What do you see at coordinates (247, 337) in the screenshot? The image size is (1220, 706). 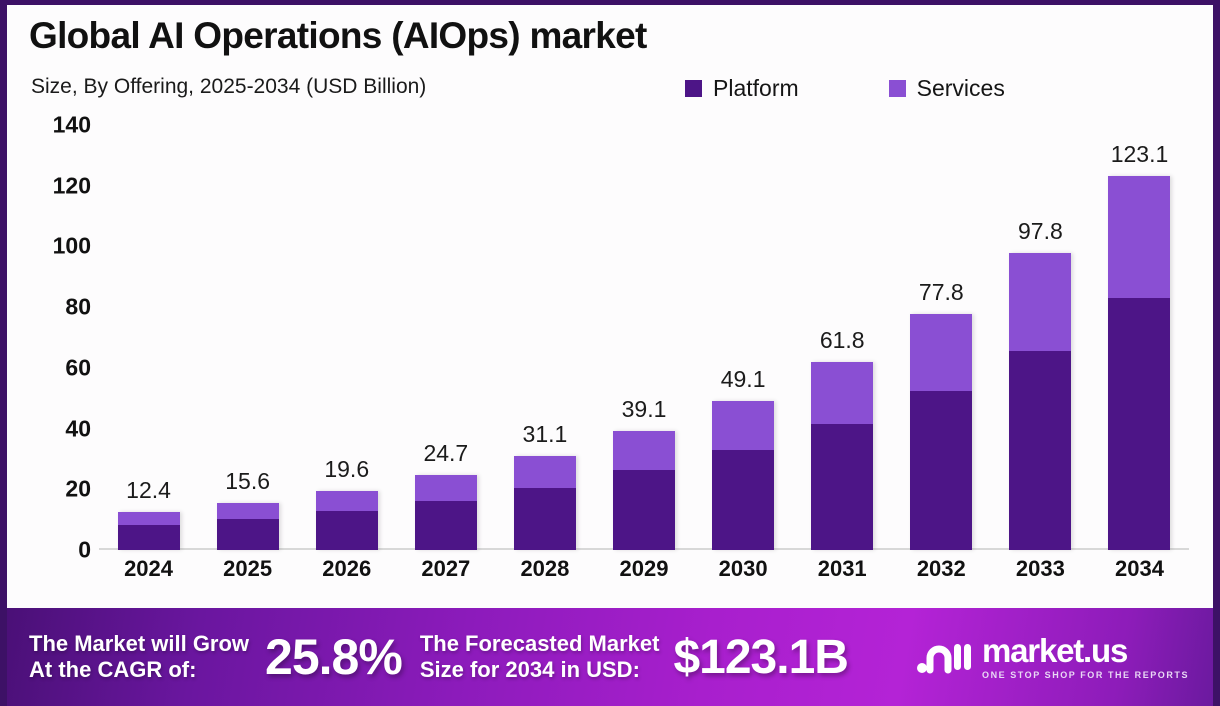 I see `bar-group: 15.6` at bounding box center [247, 337].